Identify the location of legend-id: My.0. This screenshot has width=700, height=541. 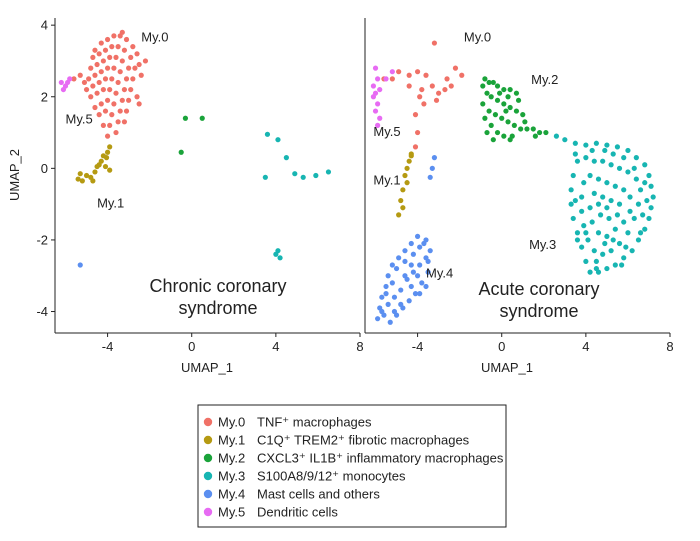
(231, 422).